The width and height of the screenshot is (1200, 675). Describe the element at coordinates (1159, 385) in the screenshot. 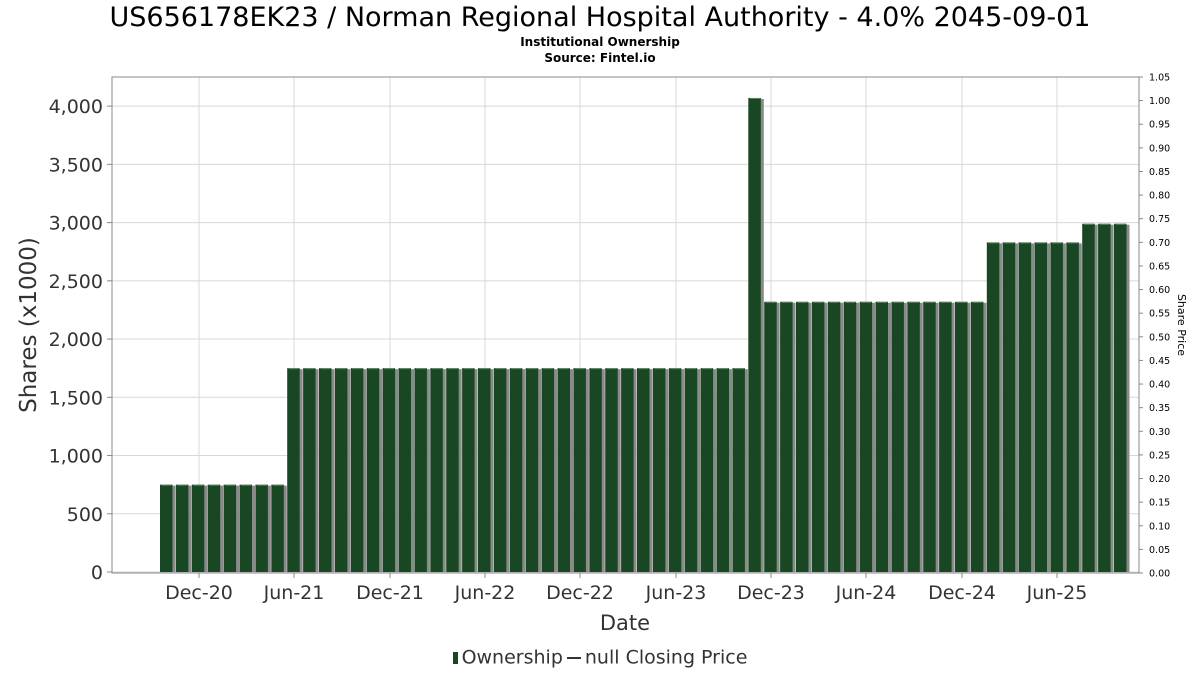

I see `y2-tick-label: 0.40` at that location.